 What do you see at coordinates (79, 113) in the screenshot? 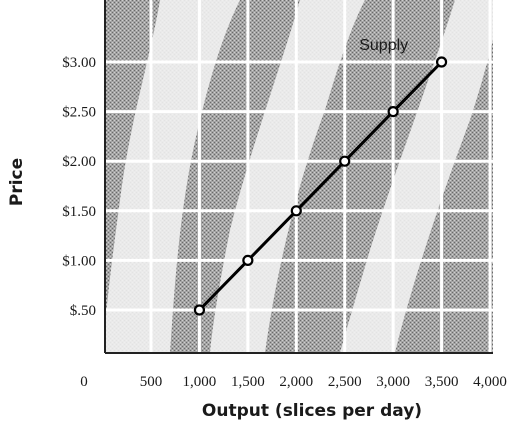
I see `y-tick-label: $2.50` at bounding box center [79, 113].